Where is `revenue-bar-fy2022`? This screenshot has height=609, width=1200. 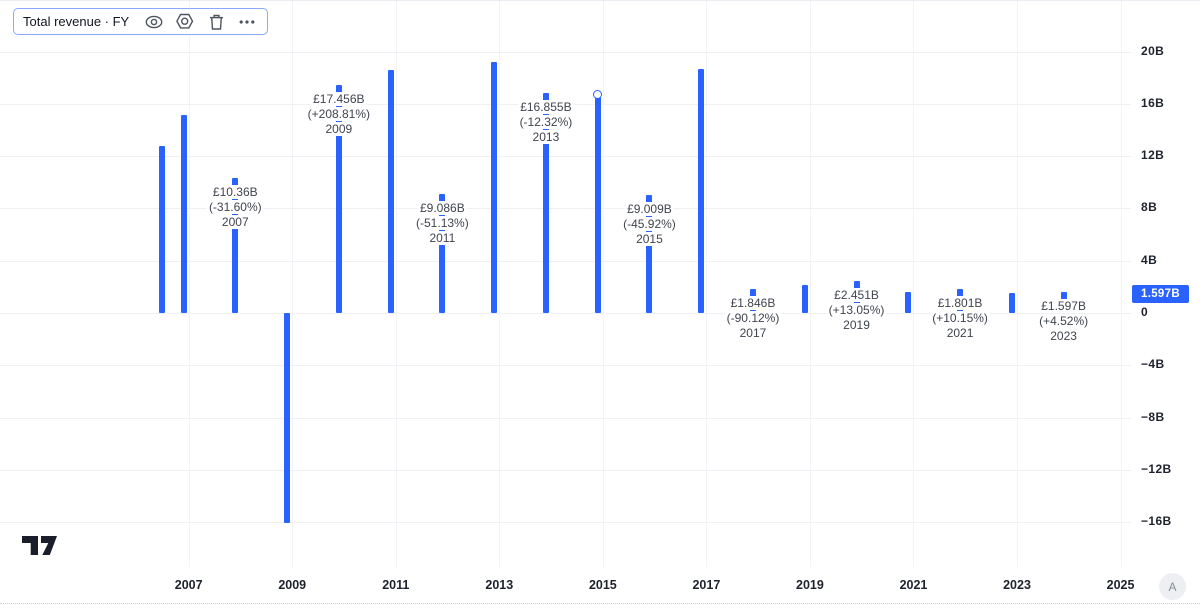 revenue-bar-fy2022 is located at coordinates (1011, 303).